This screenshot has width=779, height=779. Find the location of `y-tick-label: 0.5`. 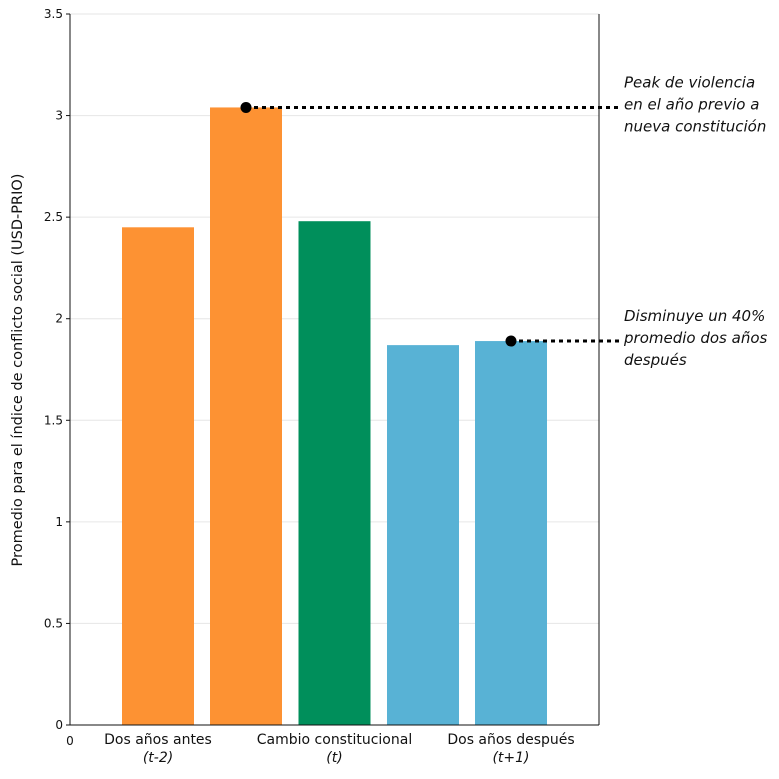

y-tick-label: 0.5 is located at coordinates (53, 623).